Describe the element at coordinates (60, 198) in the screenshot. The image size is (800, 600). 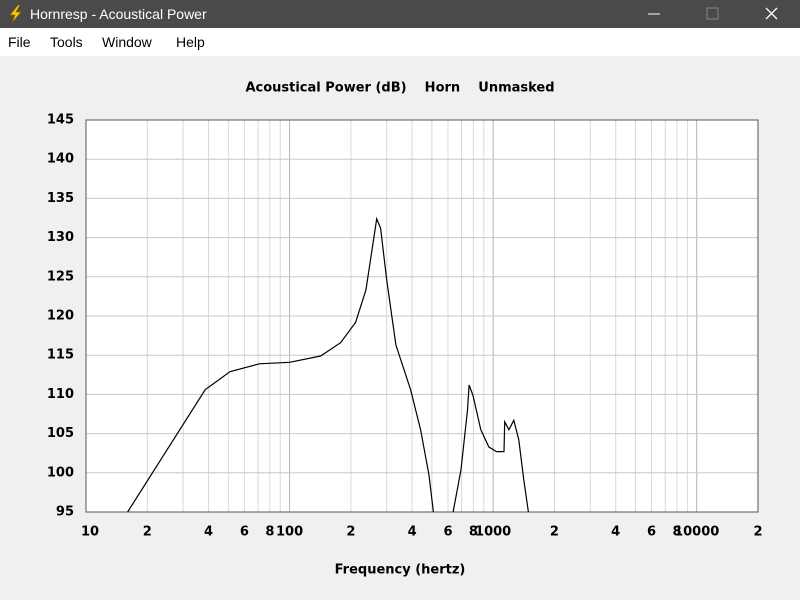
I see `y-tick-label: 135` at that location.